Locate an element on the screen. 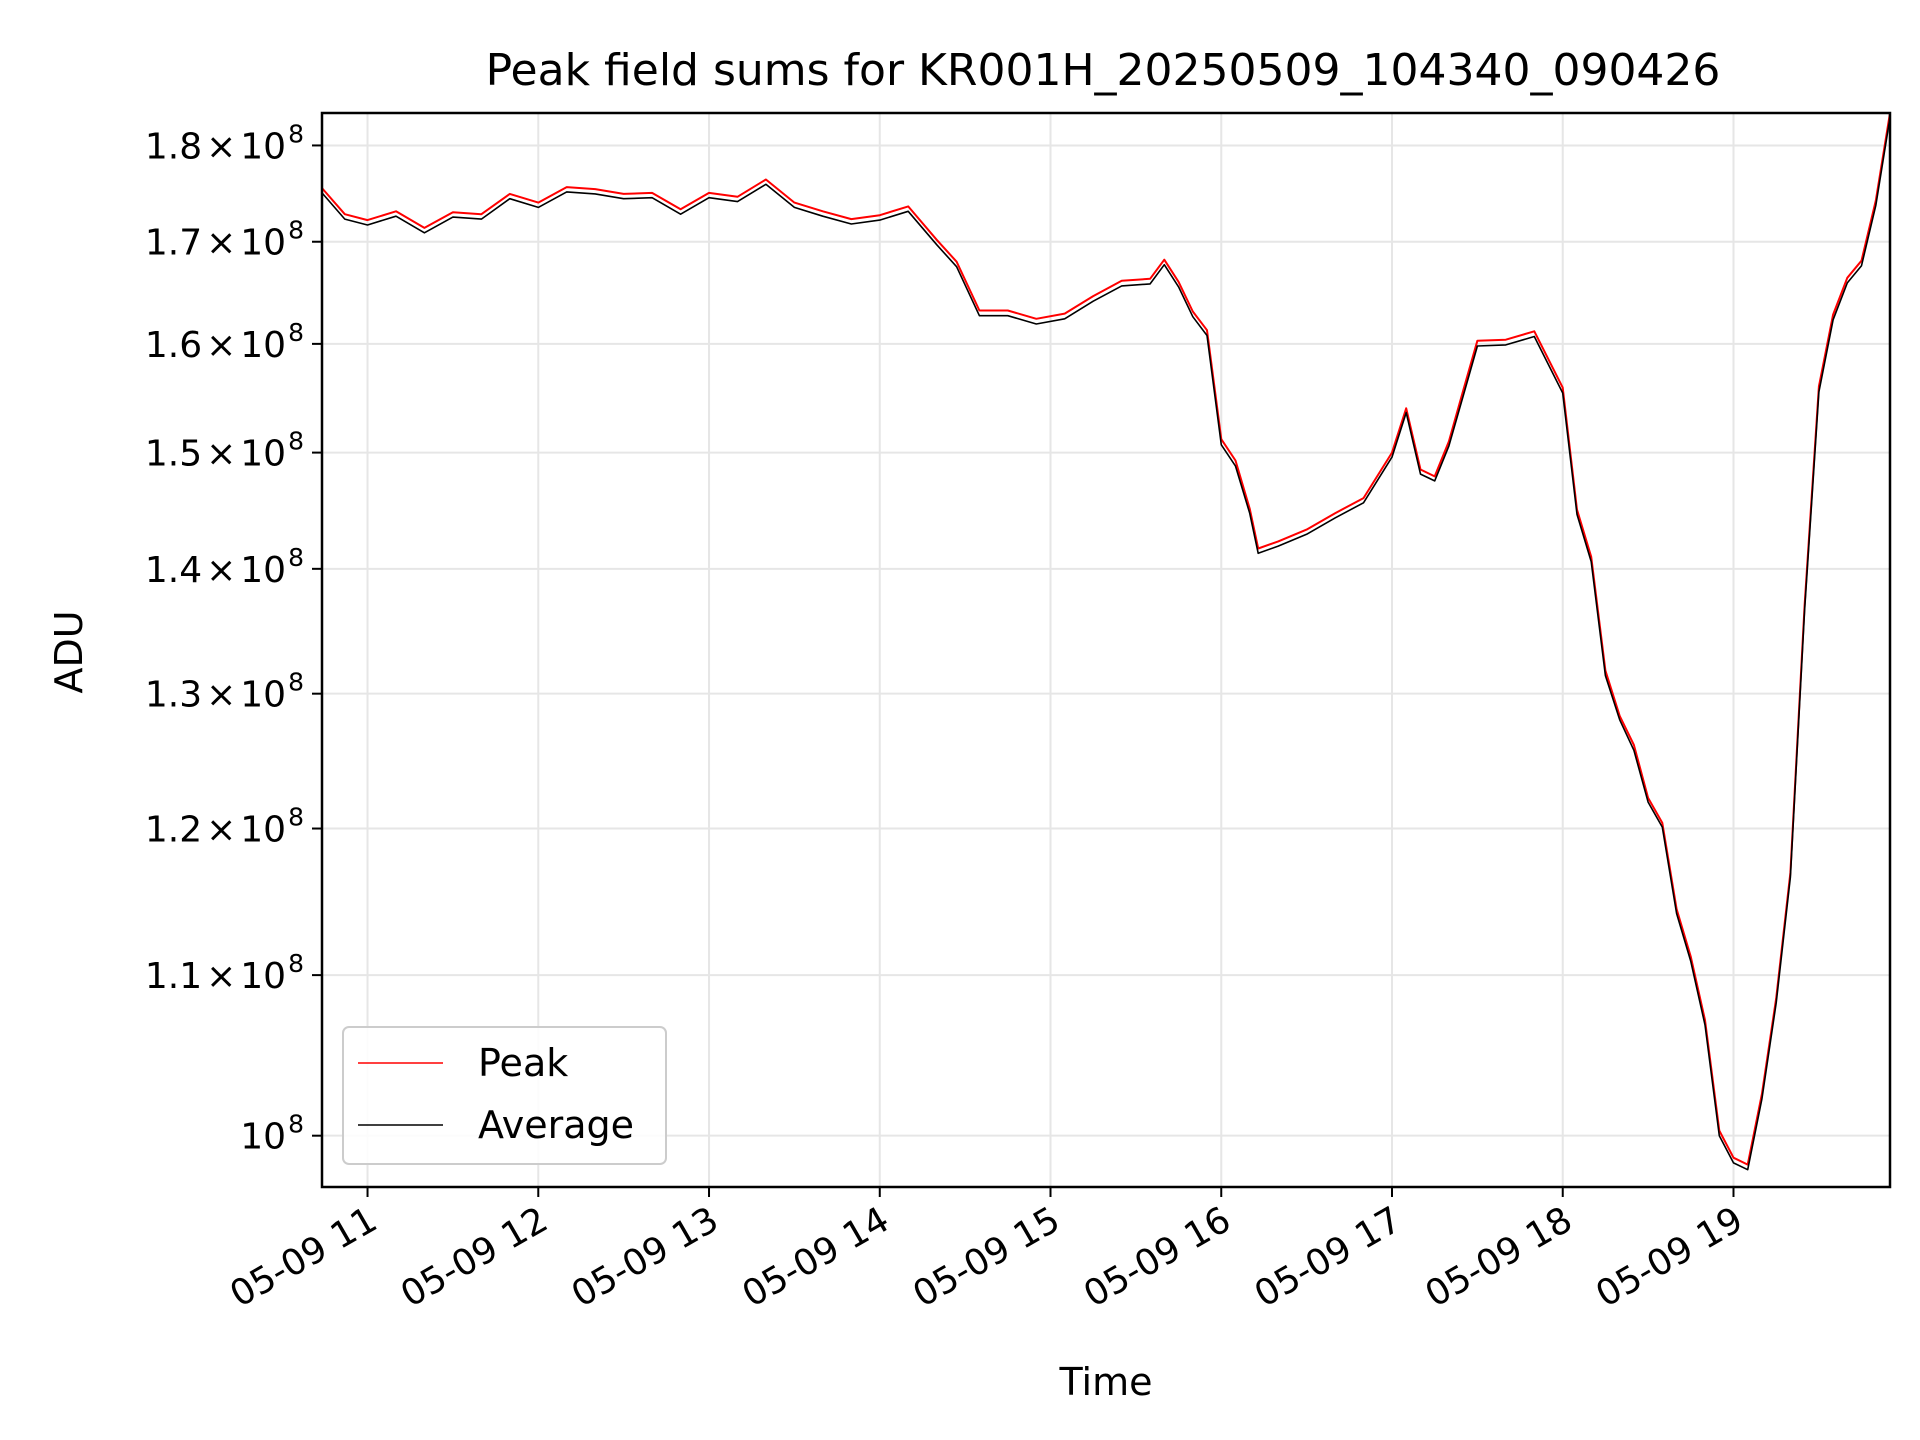 Image resolution: width=1920 pixels, height=1440 pixels. legend: Peak Average is located at coordinates (504, 1095).